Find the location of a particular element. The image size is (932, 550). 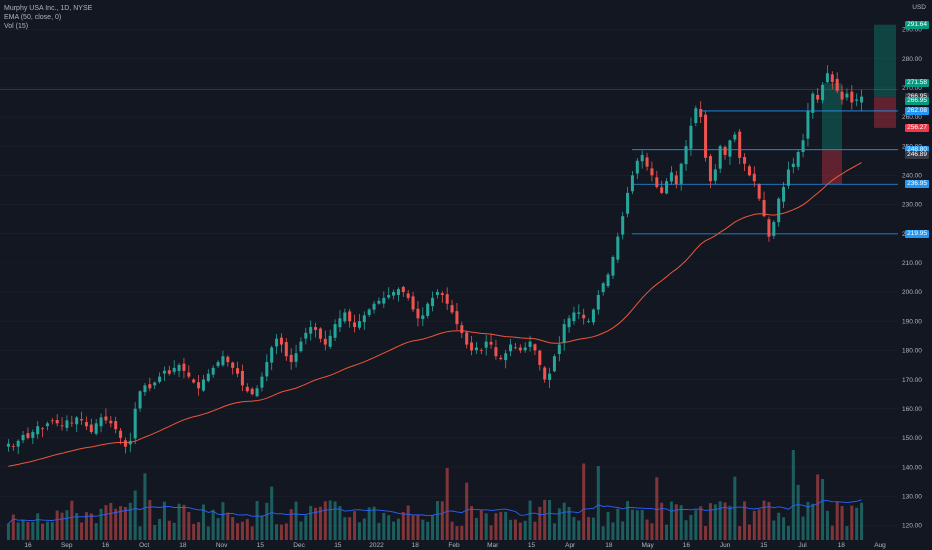

y-tick-label: 140.00 is located at coordinates (912, 467).